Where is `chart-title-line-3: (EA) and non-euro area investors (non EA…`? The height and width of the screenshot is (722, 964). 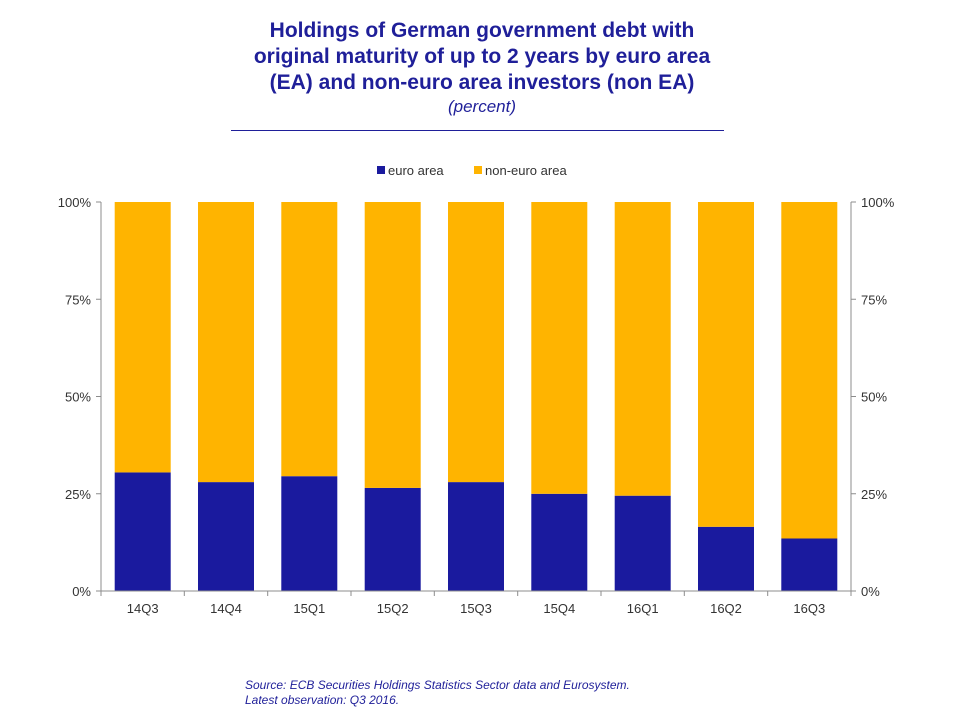 chart-title-line-3: (EA) and non-euro area investors (non EA… is located at coordinates (482, 82).